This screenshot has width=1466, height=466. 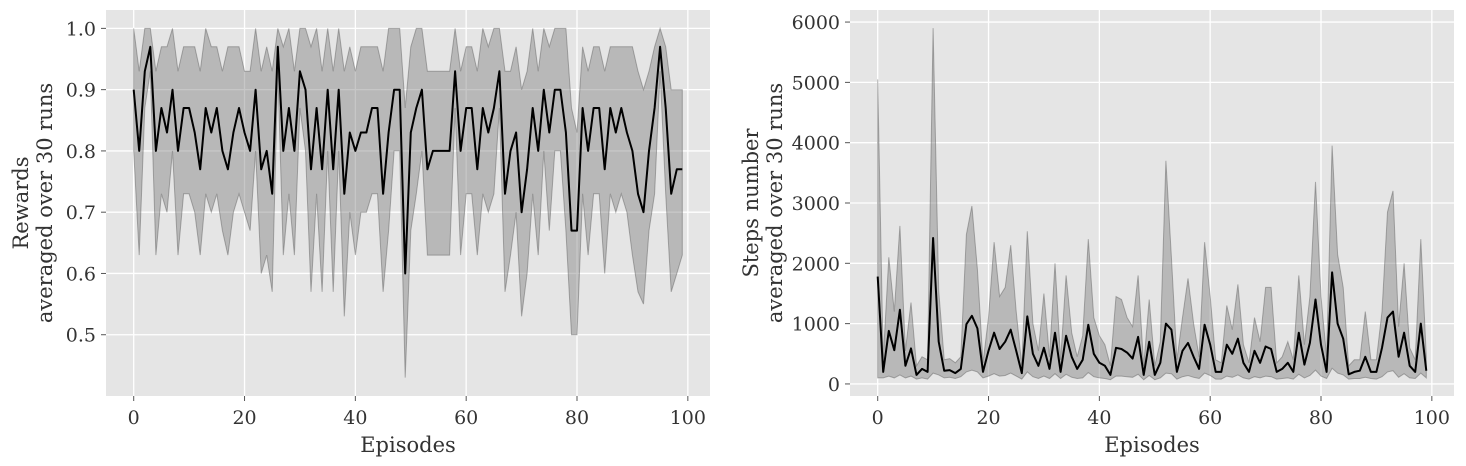 I want to click on y-tick-label: 0.5, so click(x=81, y=336).